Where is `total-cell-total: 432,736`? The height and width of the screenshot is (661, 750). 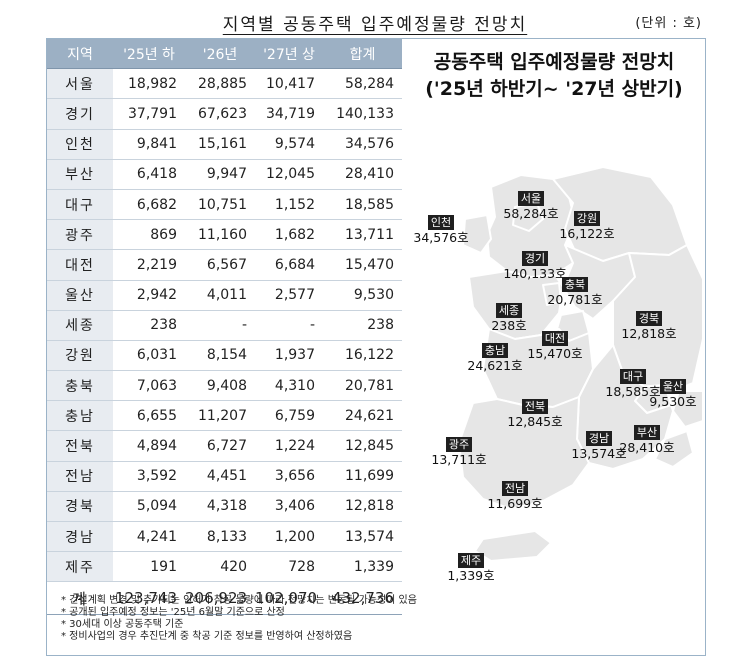 total-cell-total: 432,736 is located at coordinates (362, 598).